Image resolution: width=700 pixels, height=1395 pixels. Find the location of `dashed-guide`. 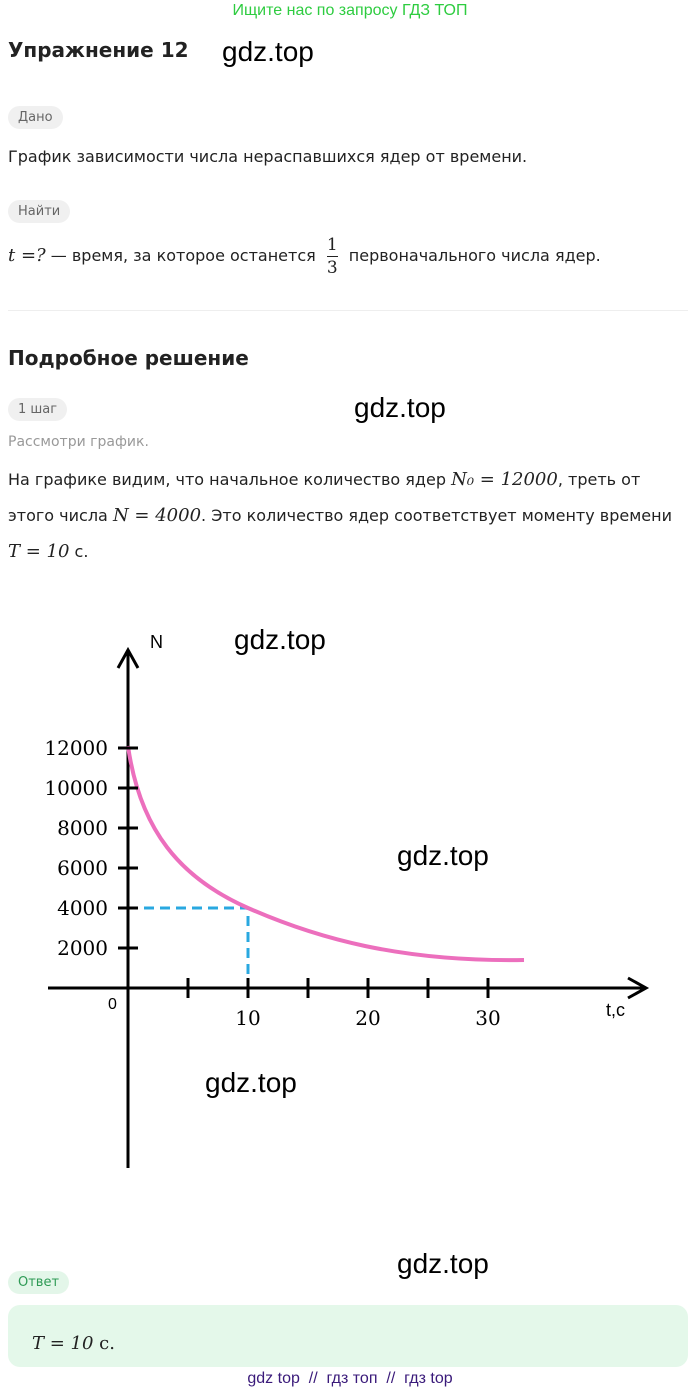

dashed-guide is located at coordinates (189, 947).